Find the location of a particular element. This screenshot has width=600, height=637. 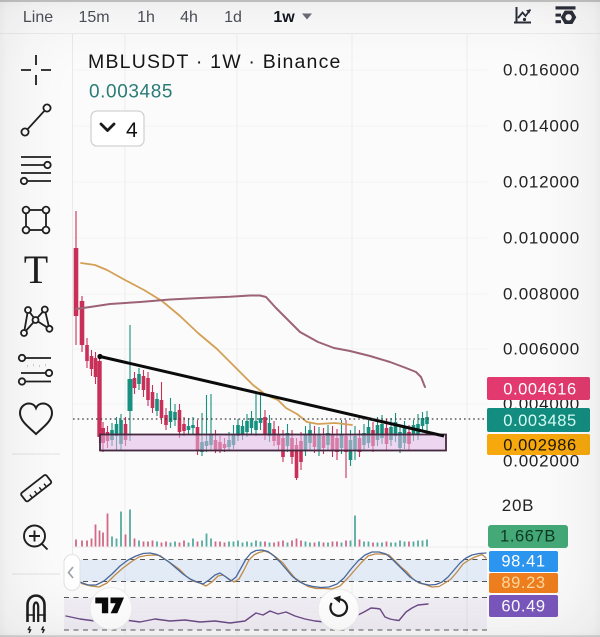

svg-text: 1d is located at coordinates (233, 17).